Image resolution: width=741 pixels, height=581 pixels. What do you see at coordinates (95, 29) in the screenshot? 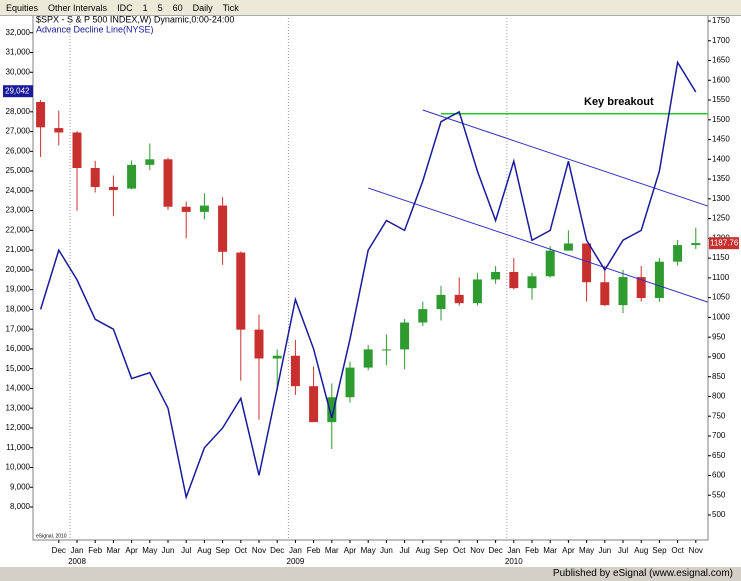
I see `chart-subtitle: Advance Decline Line(NYSE)` at bounding box center [95, 29].